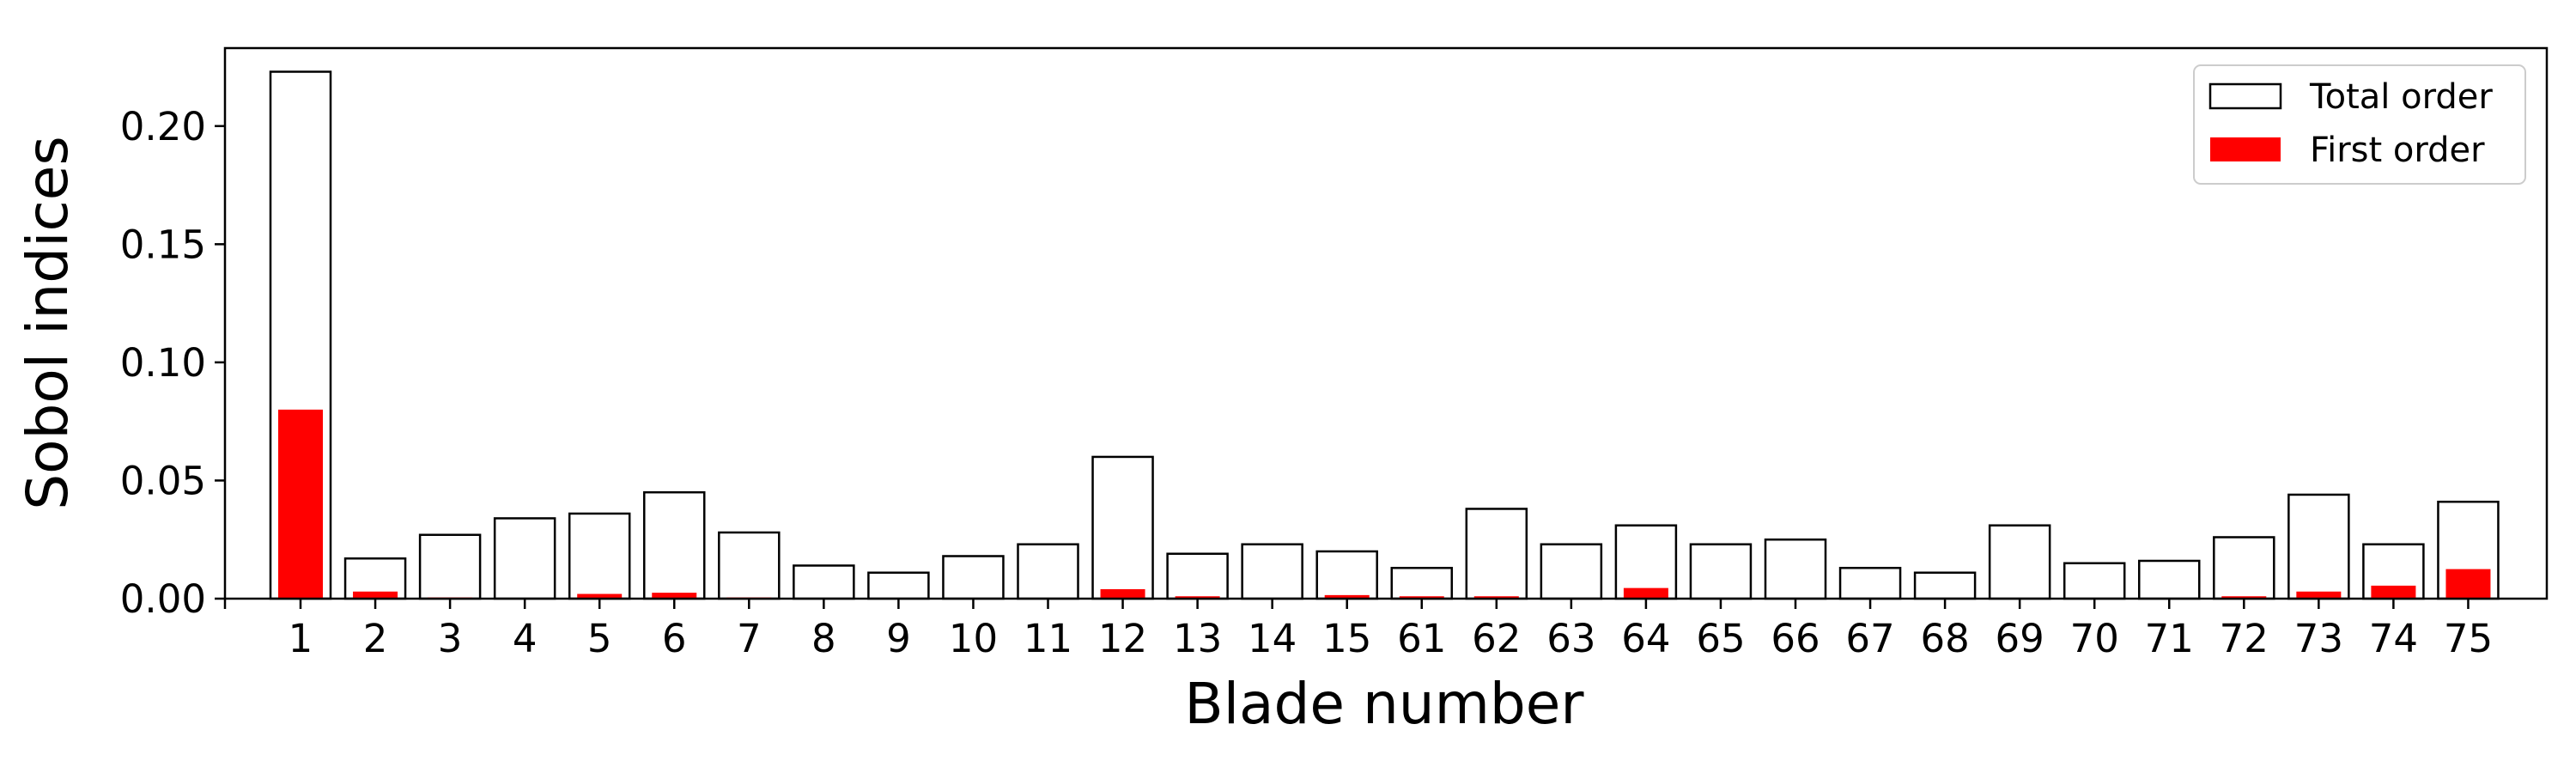 The height and width of the screenshot is (773, 2576). What do you see at coordinates (1346, 638) in the screenshot?
I see `x-tick-label-15: 15` at bounding box center [1346, 638].